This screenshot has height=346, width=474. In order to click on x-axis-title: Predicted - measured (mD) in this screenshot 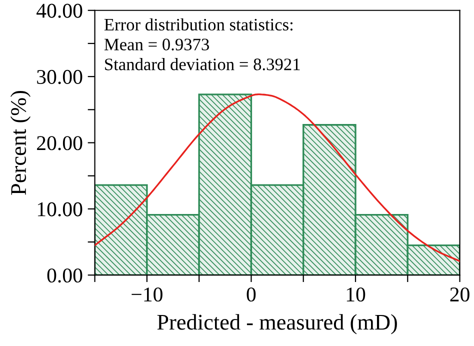, I will do `click(277, 324)`.